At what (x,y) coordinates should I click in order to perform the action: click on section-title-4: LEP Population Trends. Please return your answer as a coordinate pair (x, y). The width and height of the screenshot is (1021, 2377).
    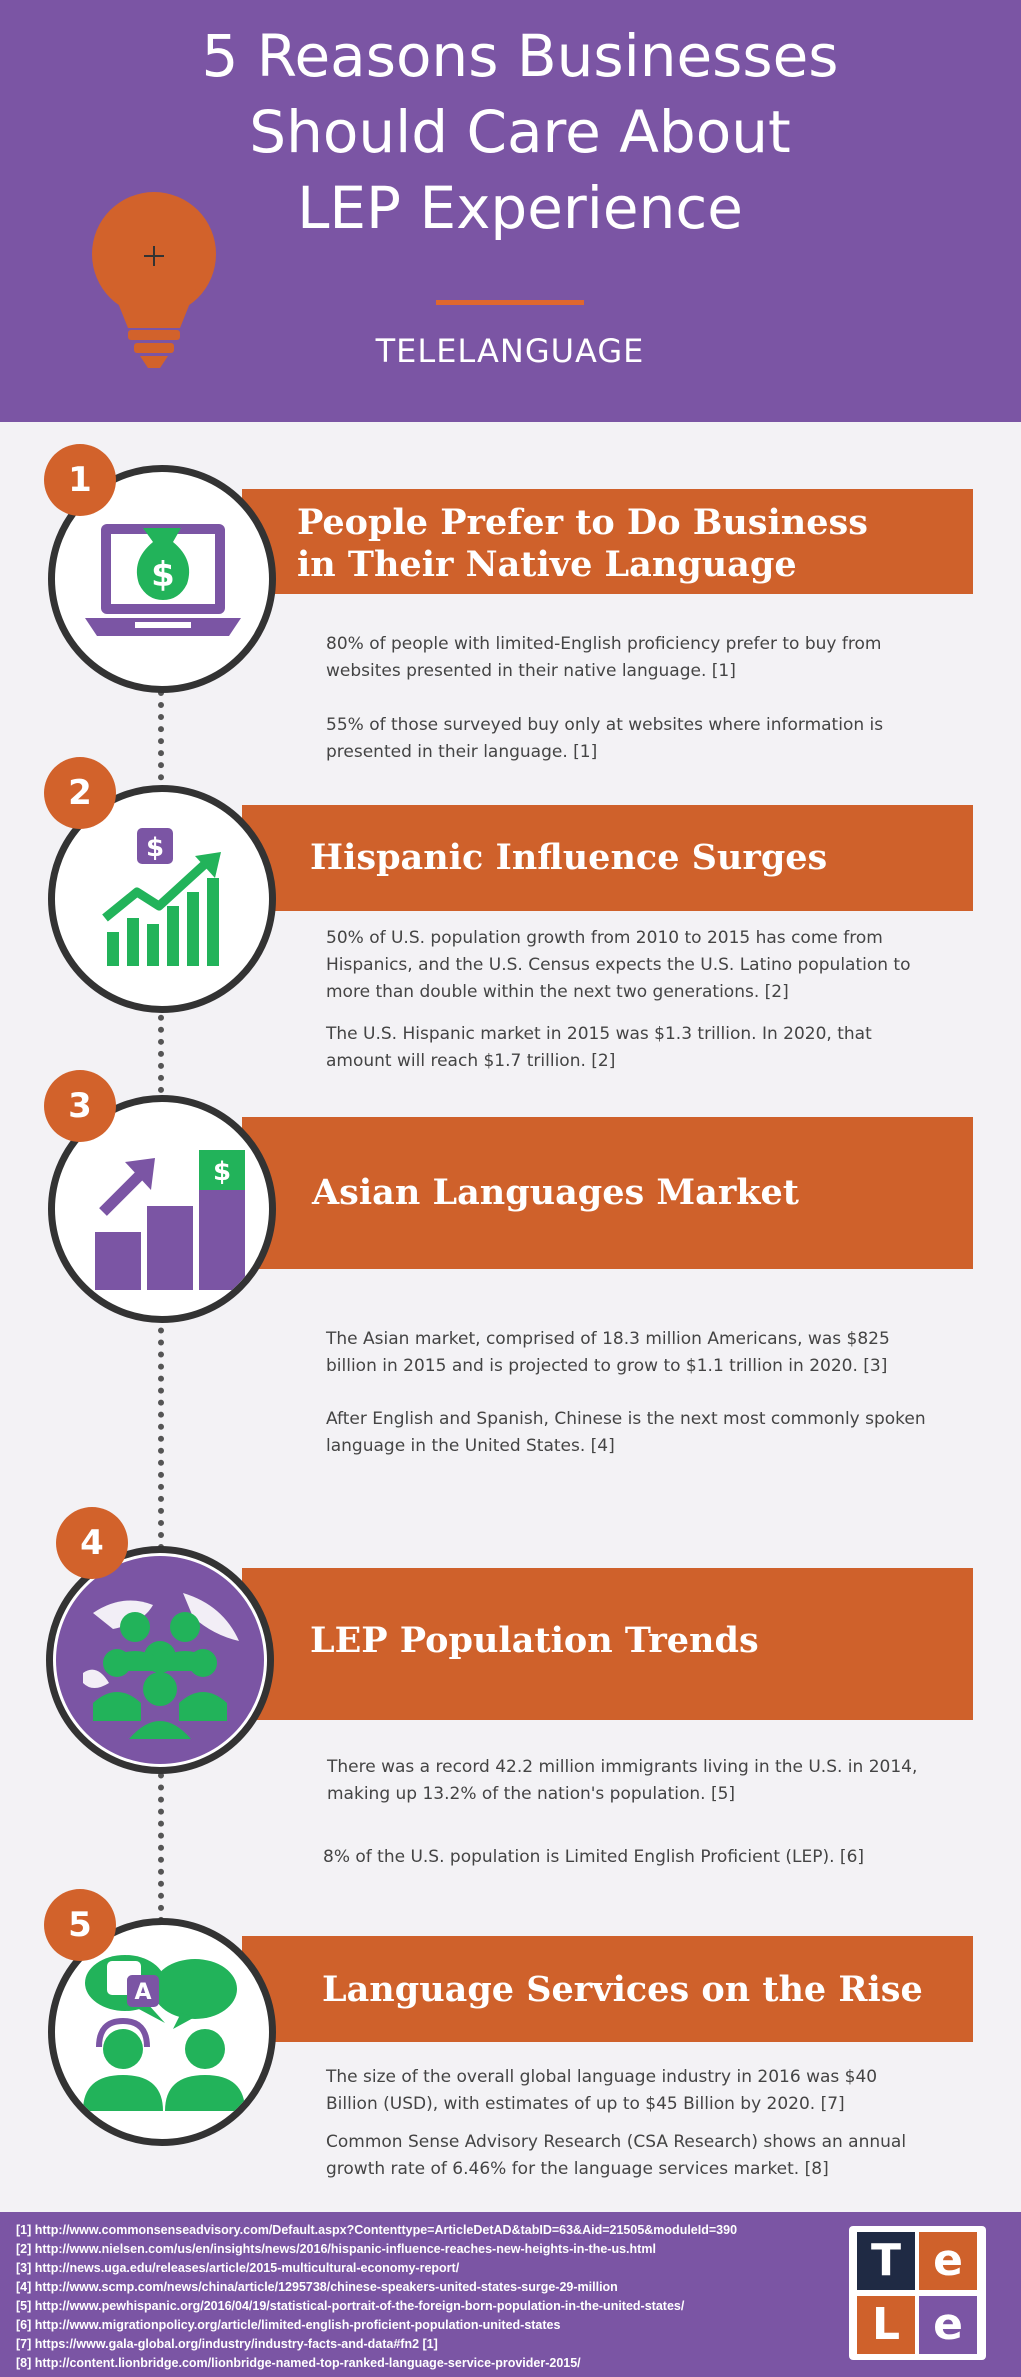
    Looking at the image, I should click on (534, 1641).